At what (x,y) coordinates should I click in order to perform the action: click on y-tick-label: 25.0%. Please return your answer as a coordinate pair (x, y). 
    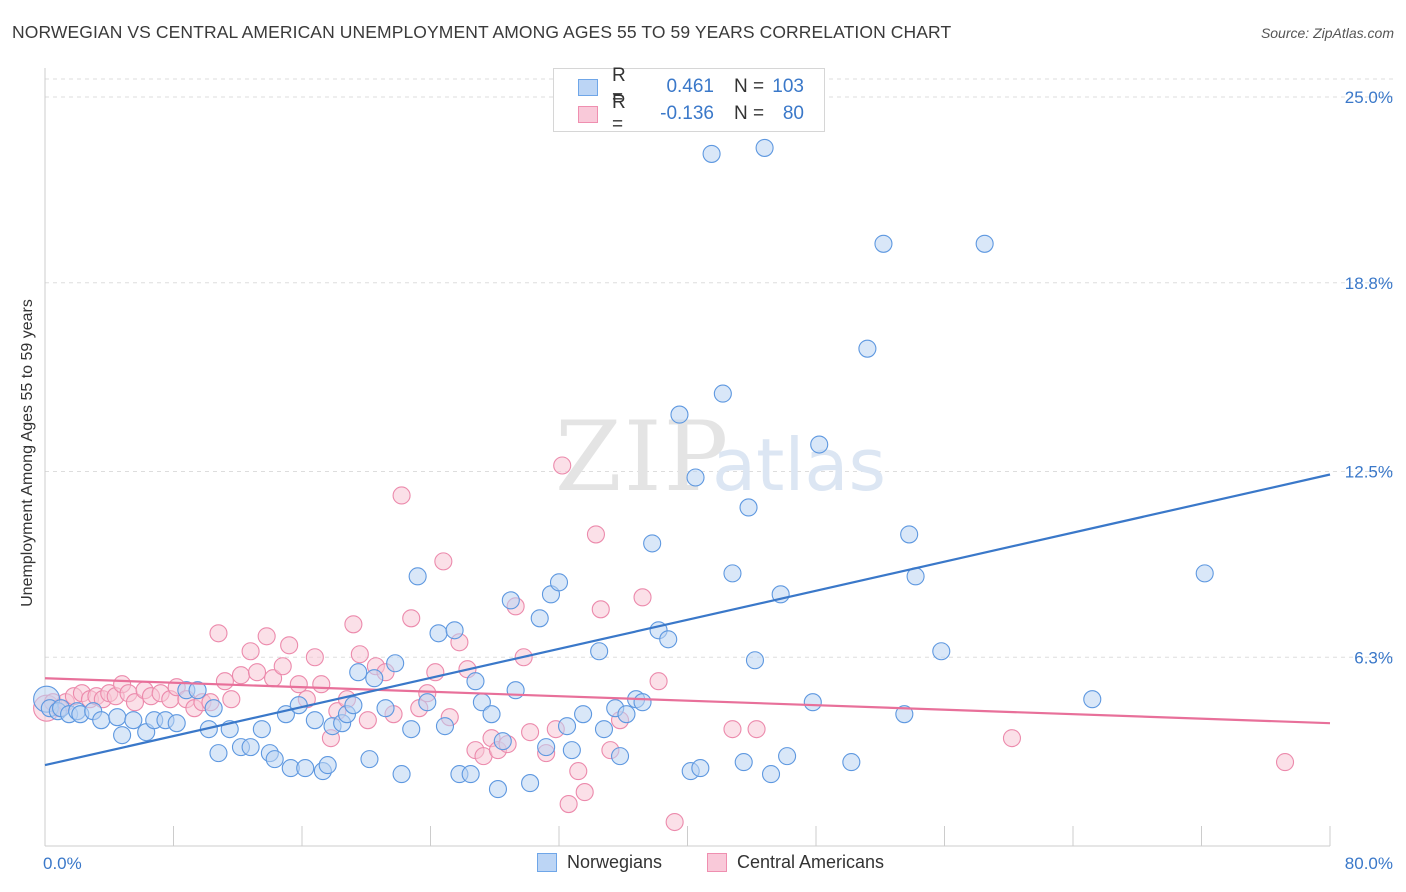
    Looking at the image, I should click on (1369, 97).